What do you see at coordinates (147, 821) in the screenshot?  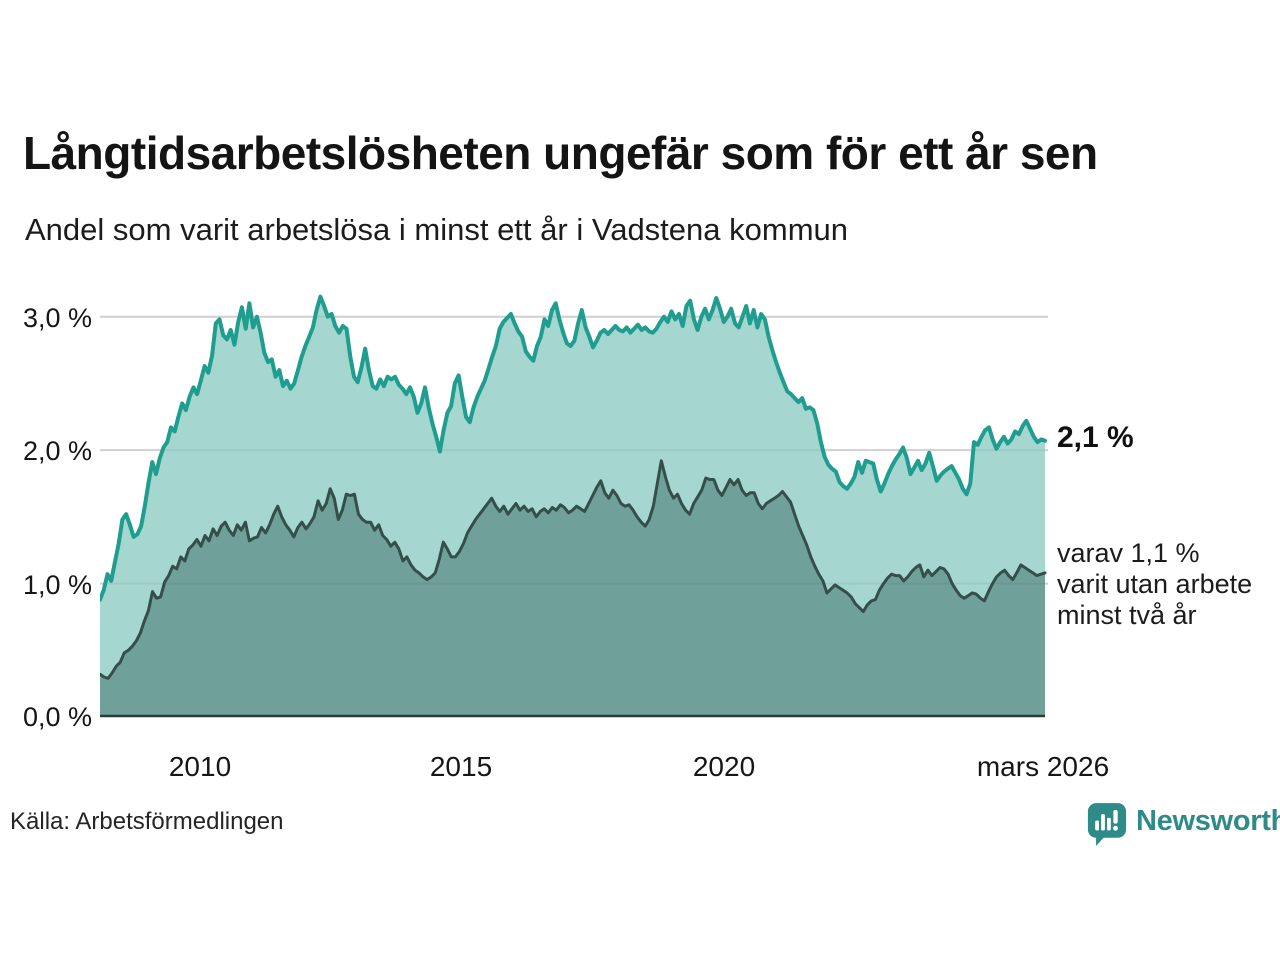 I see `source-credit: Källa: Arbetsförmedlingen` at bounding box center [147, 821].